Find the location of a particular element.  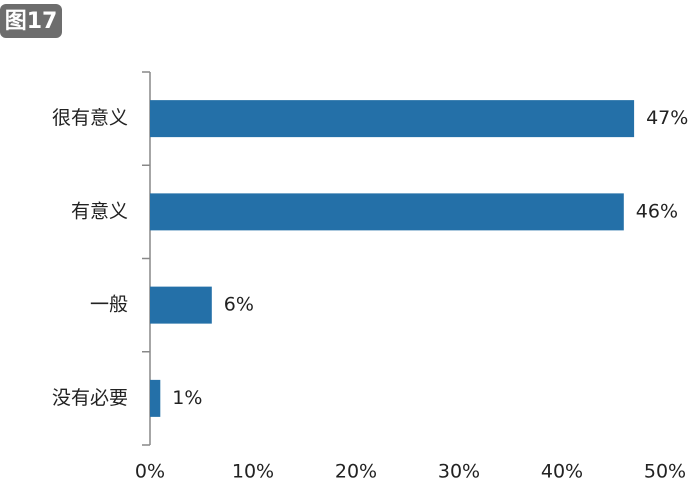

x-tick-label: 10% is located at coordinates (253, 472).